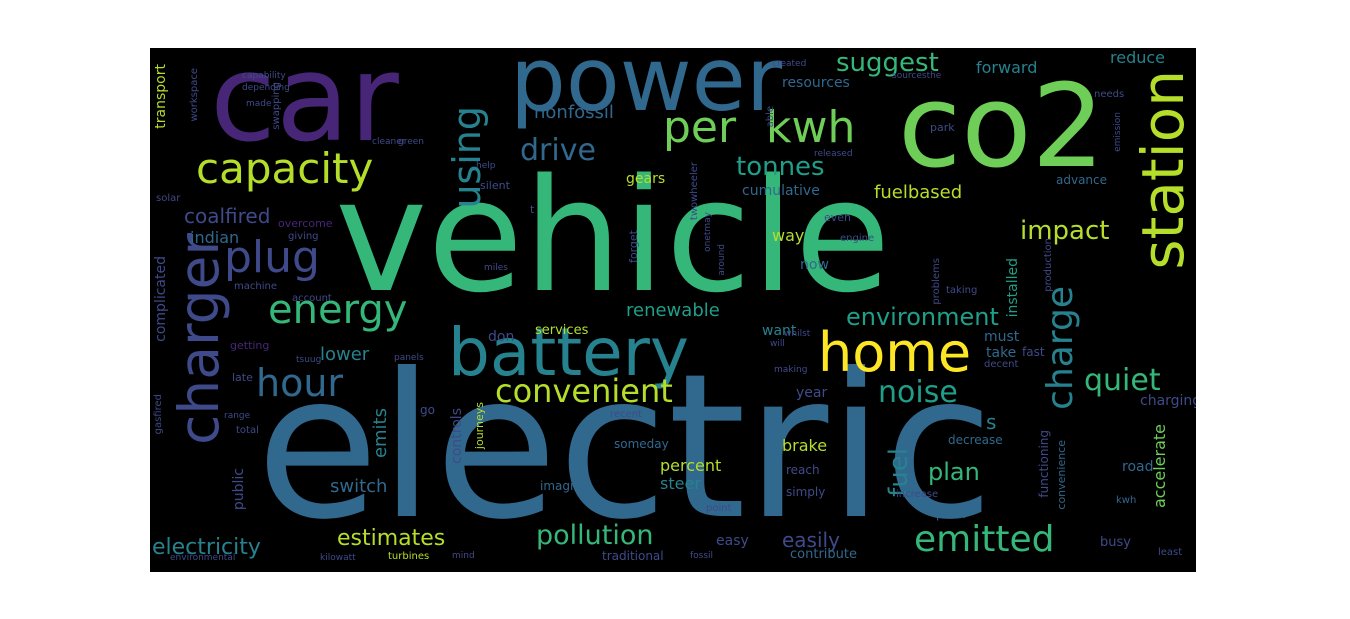 The image size is (1350, 619). Describe the element at coordinates (264, 76) in the screenshot. I see `word-capability: capability` at that location.